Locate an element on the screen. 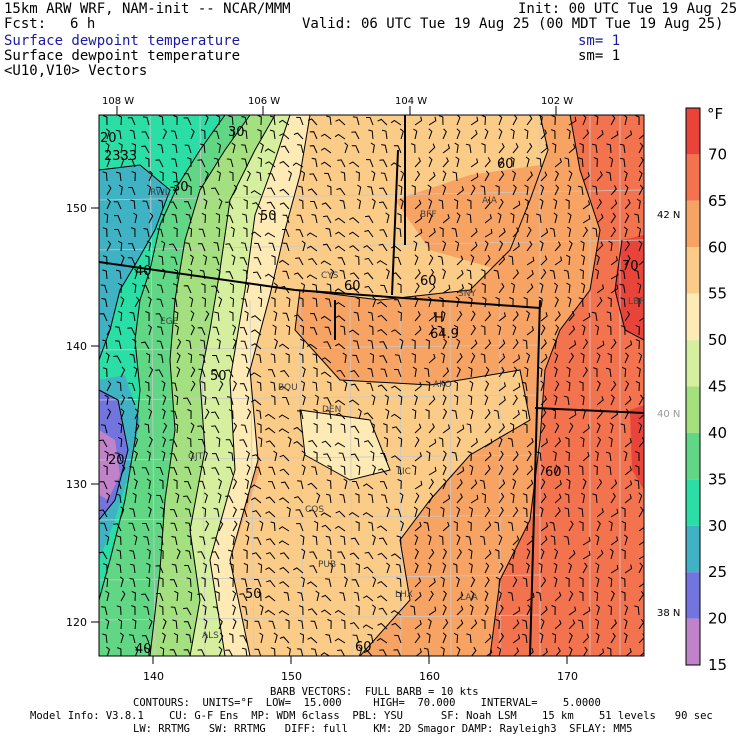 This screenshot has width=740, height=740. field1-smoothing: sm= 1 is located at coordinates (599, 41).